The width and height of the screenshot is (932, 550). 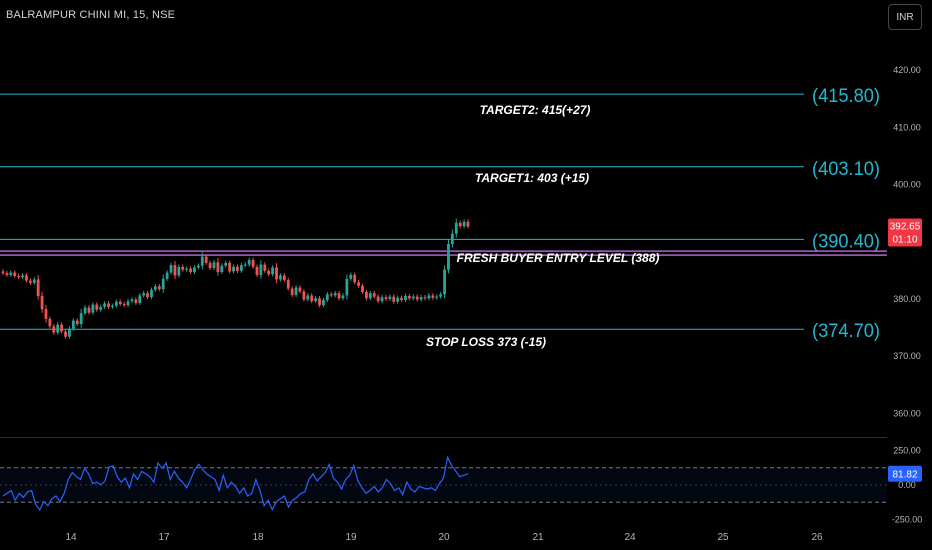 What do you see at coordinates (907, 356) in the screenshot?
I see `y-tick-label: 370.00` at bounding box center [907, 356].